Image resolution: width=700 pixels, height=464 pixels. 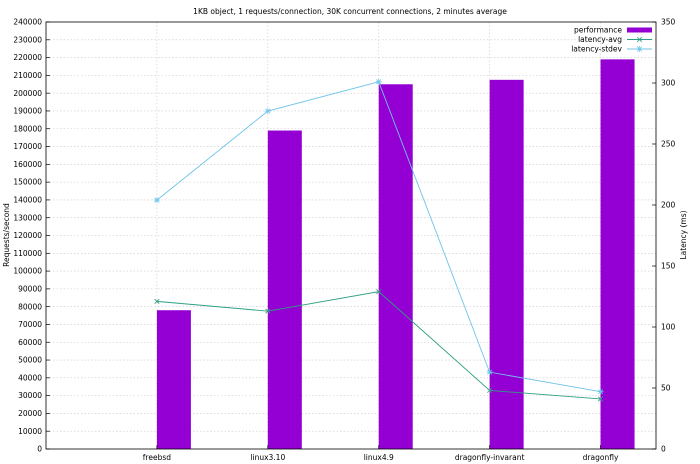 What do you see at coordinates (157, 457) in the screenshot?
I see `x-tick-label: freebsd` at bounding box center [157, 457].